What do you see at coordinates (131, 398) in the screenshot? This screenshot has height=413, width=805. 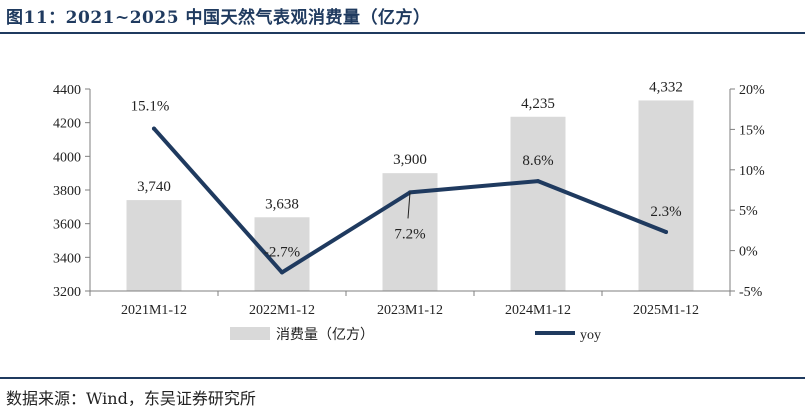 I see `source-note: 数据来源：Wind，东吴证券研究所` at bounding box center [131, 398].